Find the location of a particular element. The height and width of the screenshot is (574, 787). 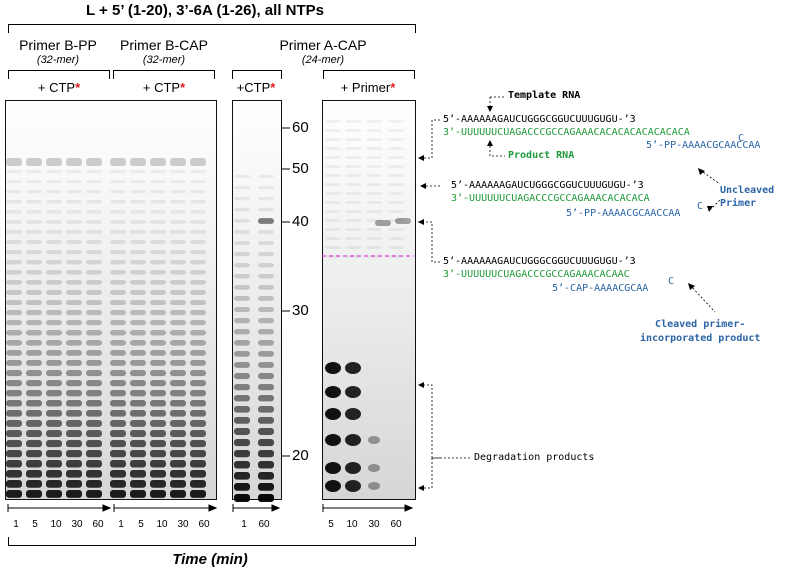

seq3-primer-c: C is located at coordinates (671, 281).